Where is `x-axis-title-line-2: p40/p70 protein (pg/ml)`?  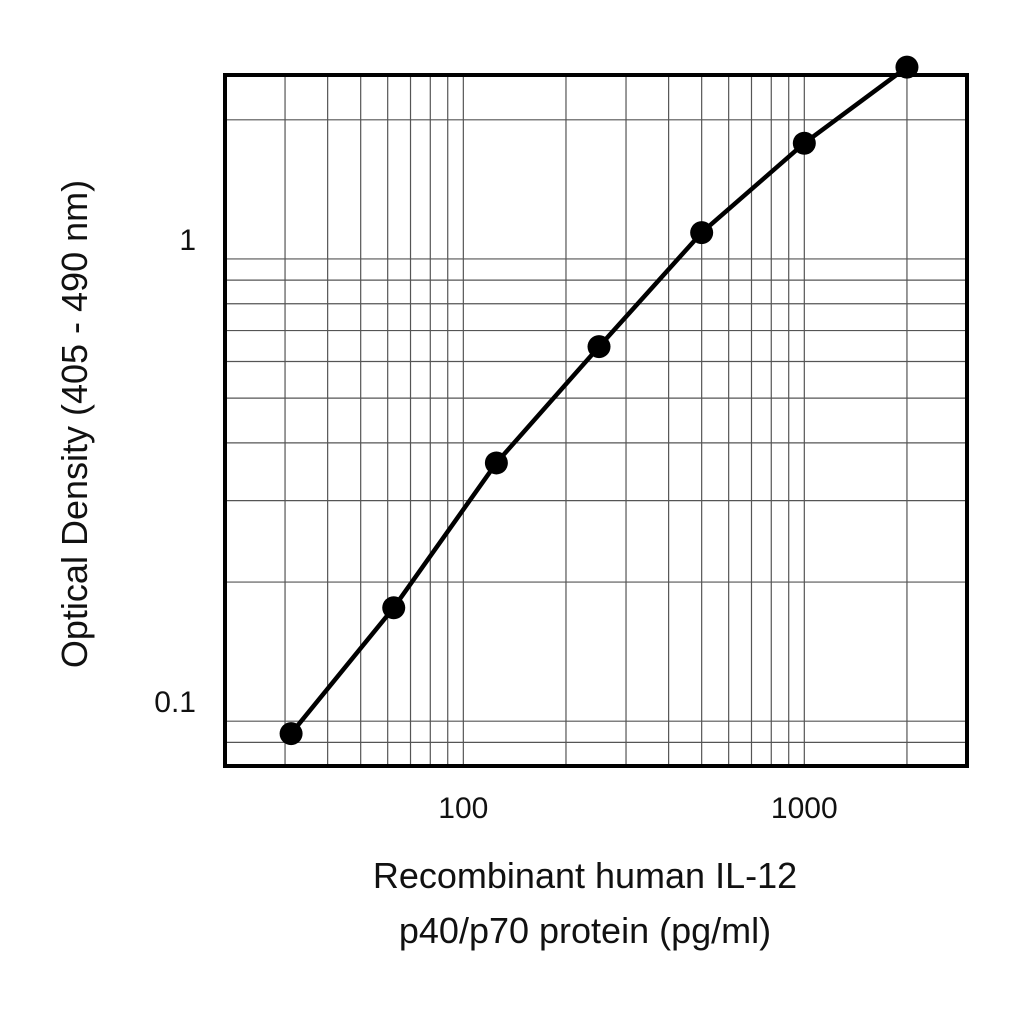
x-axis-title-line-2: p40/p70 protein (pg/ml) is located at coordinates (585, 930).